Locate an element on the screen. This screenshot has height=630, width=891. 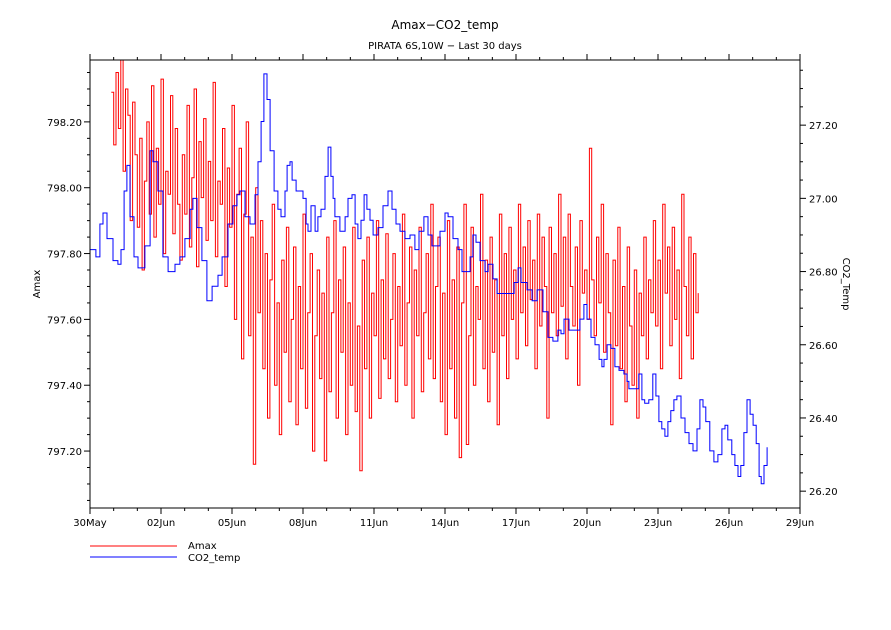
y-left-tick-label: 797.80 is located at coordinates (64, 255).